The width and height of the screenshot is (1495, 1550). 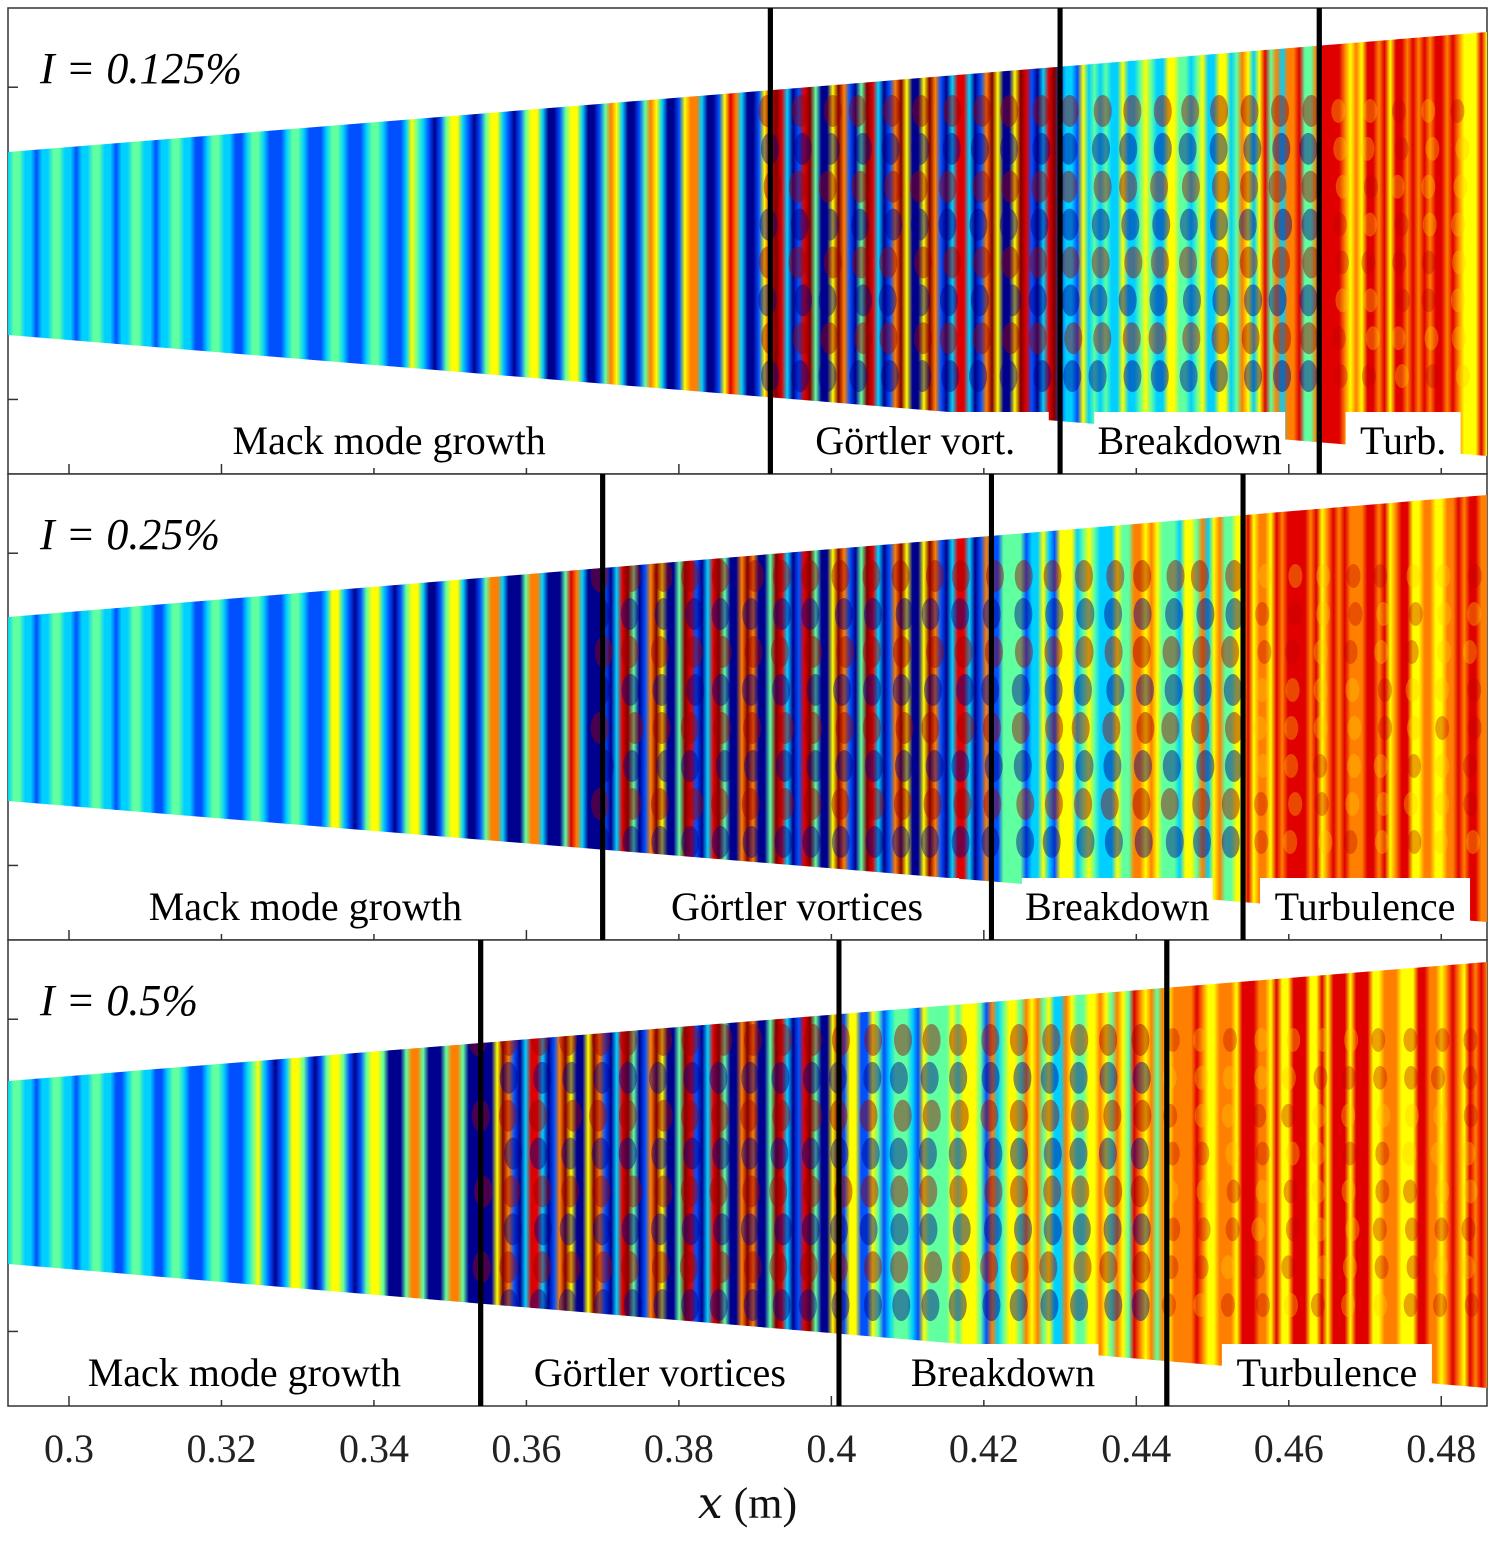 I want to click on x-axis-variable: x, so click(x=710, y=1503).